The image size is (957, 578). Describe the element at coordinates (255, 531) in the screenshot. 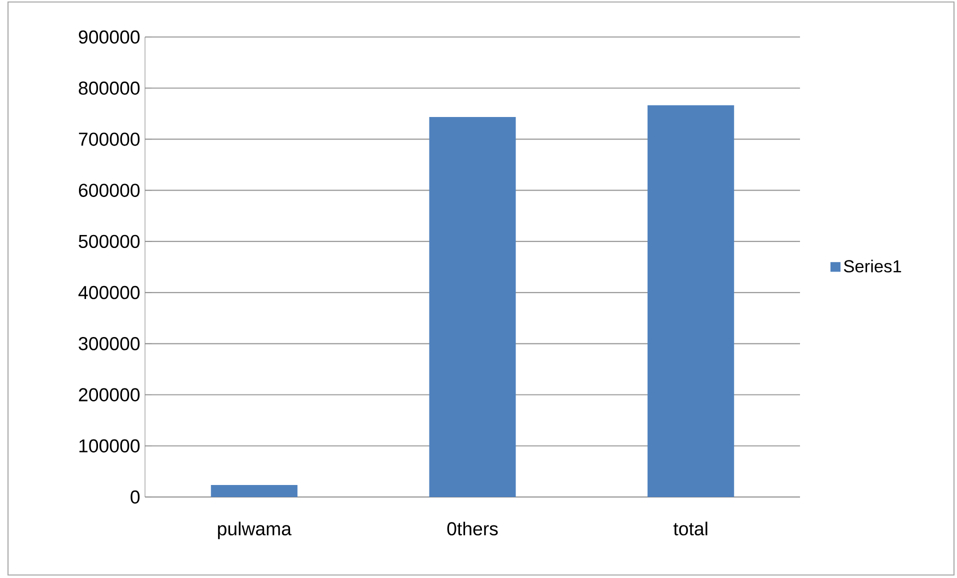

I see `x-tick-label: pulwama` at that location.